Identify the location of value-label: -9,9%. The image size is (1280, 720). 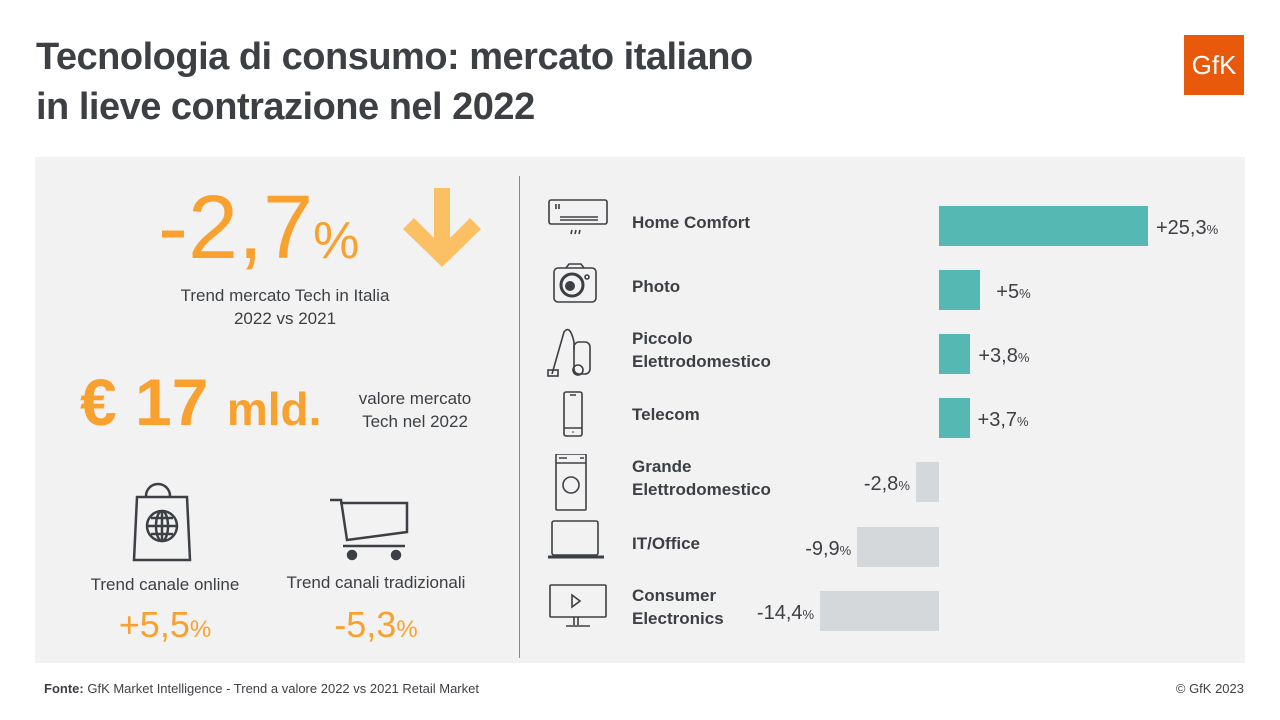
(828, 549).